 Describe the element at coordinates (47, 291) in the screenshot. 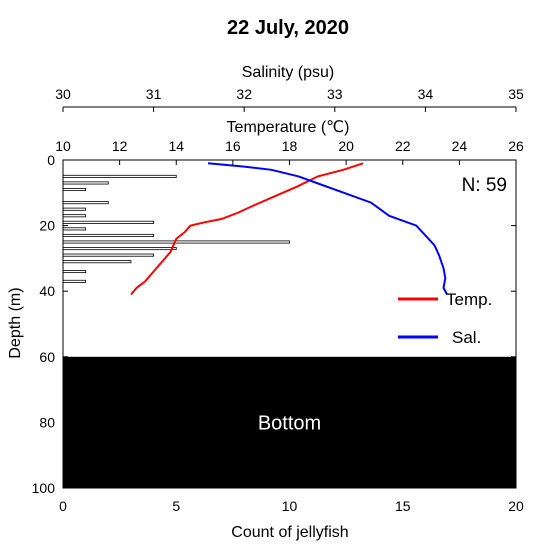

I see `y-tick-label: 40` at that location.